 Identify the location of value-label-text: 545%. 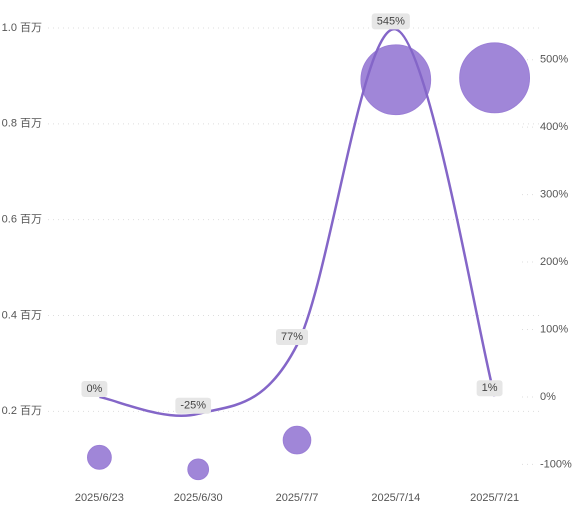
(391, 21).